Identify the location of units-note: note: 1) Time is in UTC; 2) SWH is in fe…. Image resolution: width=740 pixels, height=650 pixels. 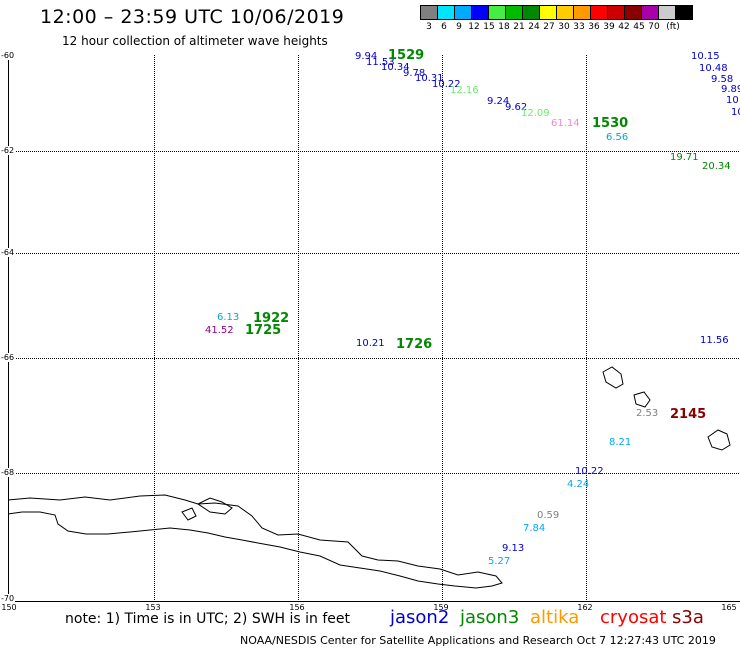
(208, 619).